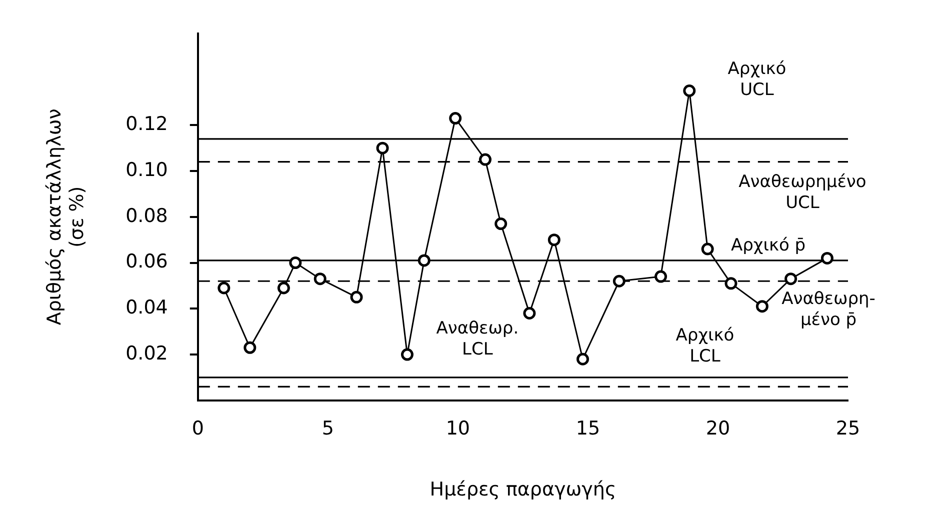 The image size is (938, 516). I want to click on x-tick-label: 0, so click(198, 429).